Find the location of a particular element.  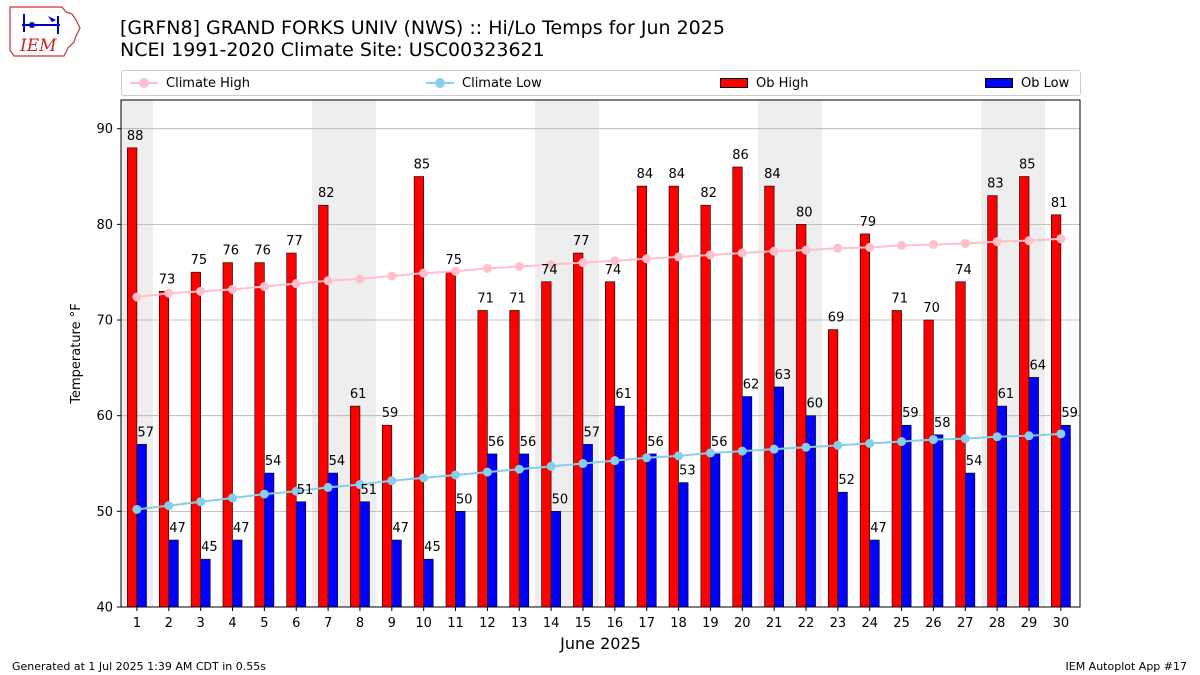

y-tick-label: 80 is located at coordinates (104, 225).